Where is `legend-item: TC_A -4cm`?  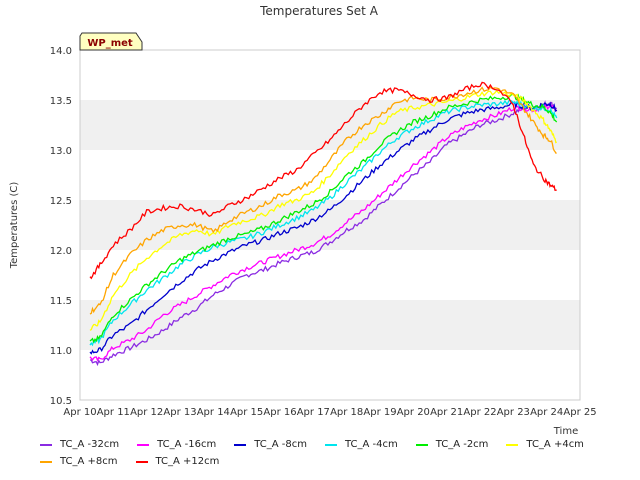 legend-item: TC_A -4cm is located at coordinates (361, 444).